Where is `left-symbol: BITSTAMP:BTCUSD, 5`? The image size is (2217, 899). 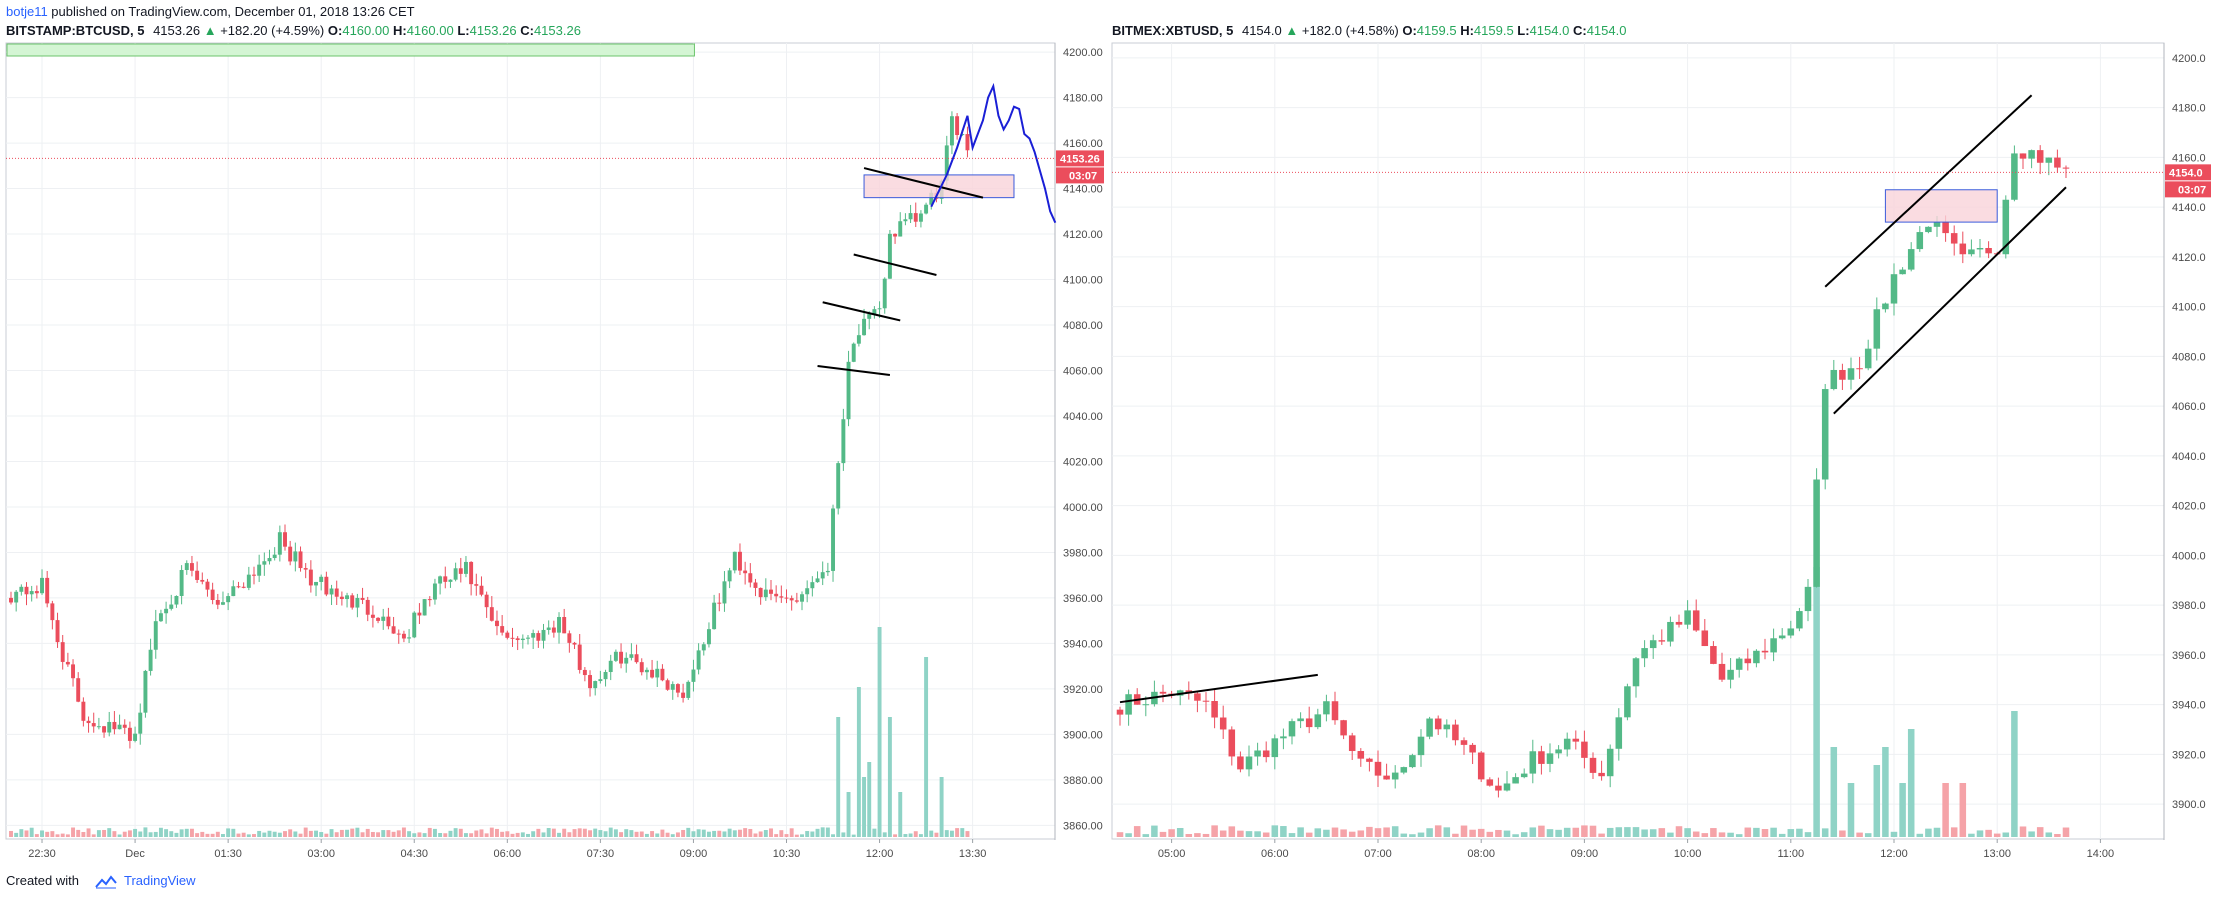
left-symbol: BITSTAMP:BTCUSD, 5 is located at coordinates (75, 30).